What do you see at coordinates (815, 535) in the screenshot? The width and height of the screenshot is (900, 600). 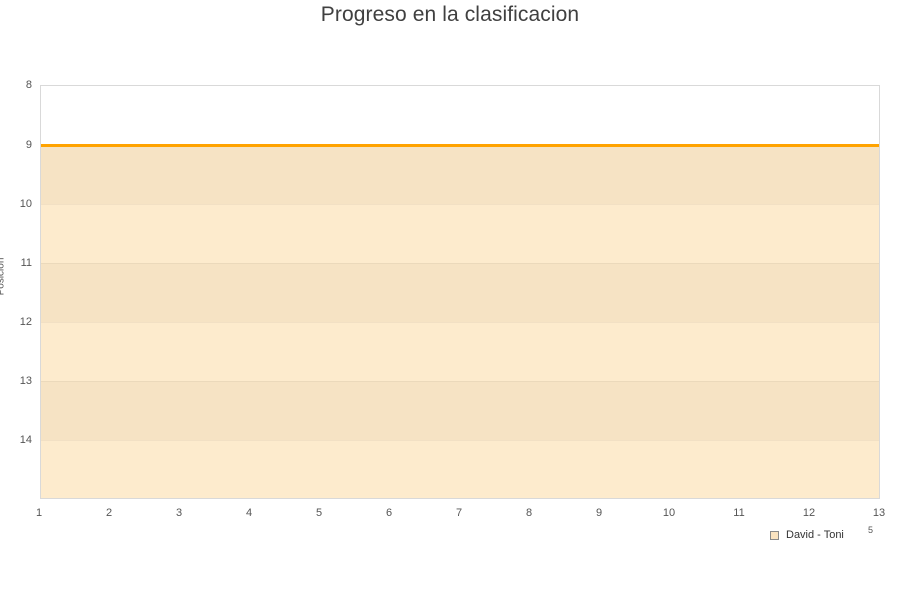 I see `legend-item-label: David - Toni` at bounding box center [815, 535].